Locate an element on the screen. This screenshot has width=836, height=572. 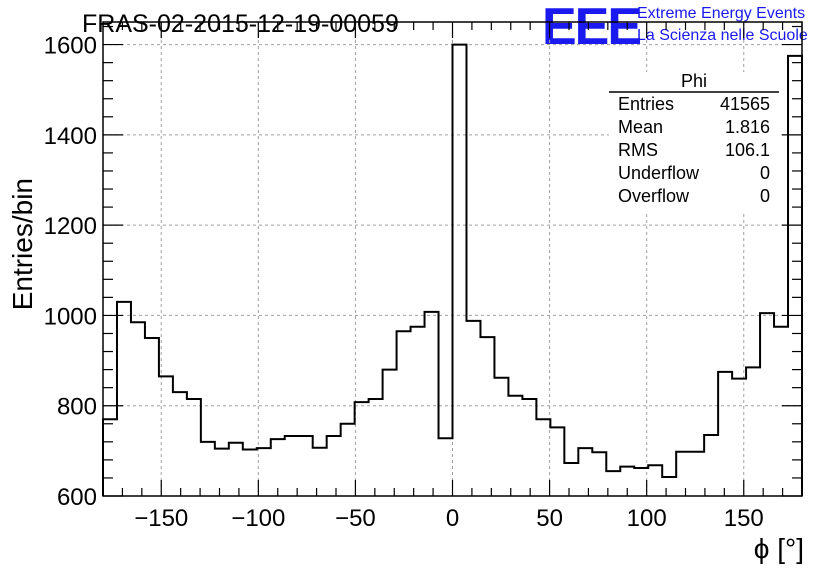
y-tick-label: 1000 is located at coordinates (70, 316).